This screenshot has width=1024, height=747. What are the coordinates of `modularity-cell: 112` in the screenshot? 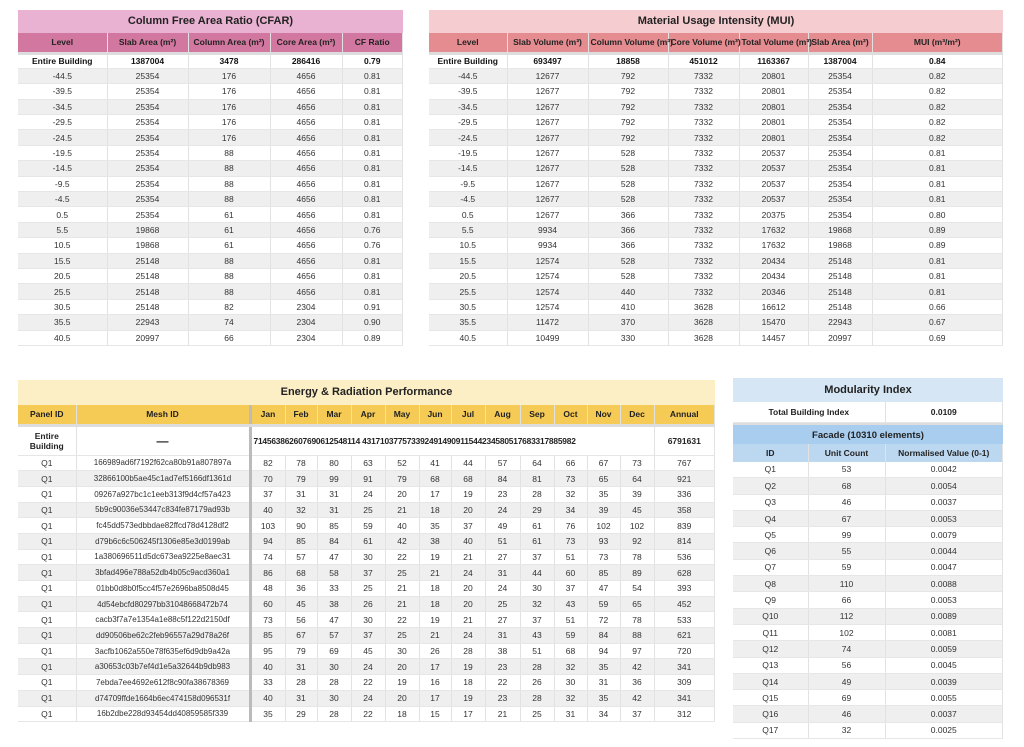 It's located at (847, 616).